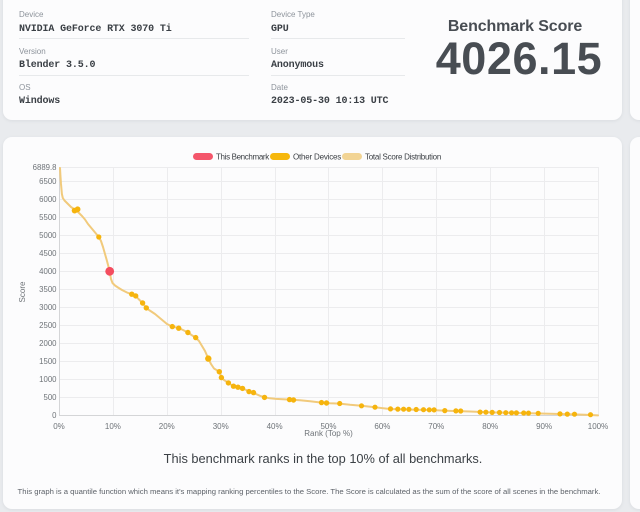 The height and width of the screenshot is (512, 640). I want to click on svg-text: 5000, so click(48, 235).